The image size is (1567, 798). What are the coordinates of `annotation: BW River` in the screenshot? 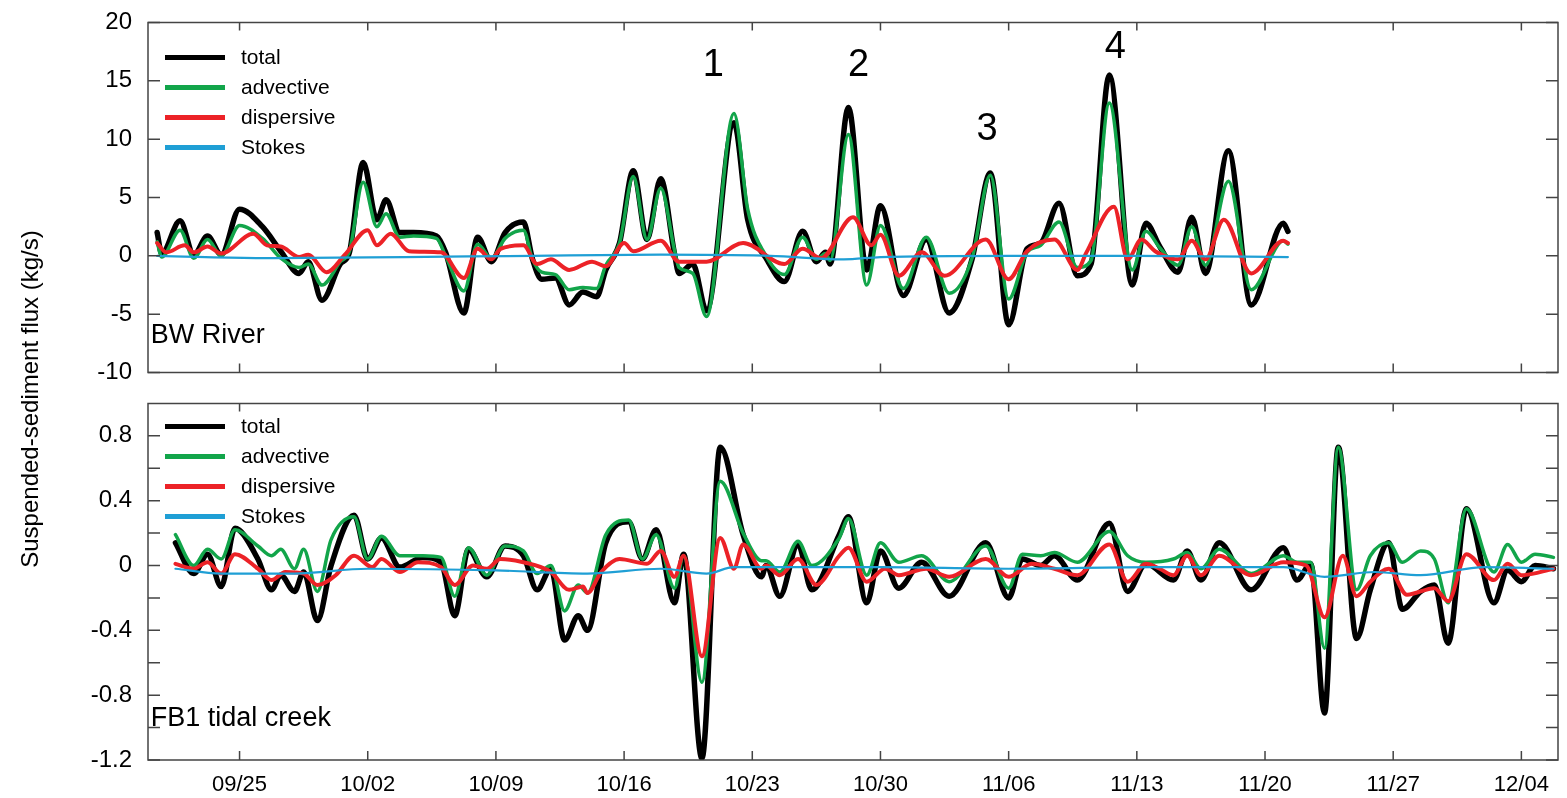 It's located at (207, 334).